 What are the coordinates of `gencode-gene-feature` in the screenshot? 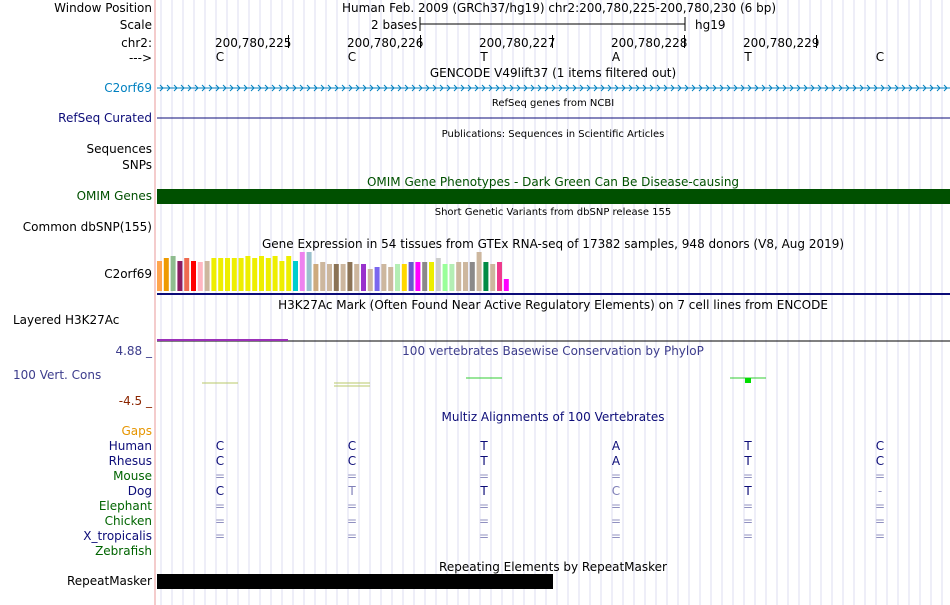 It's located at (553, 88).